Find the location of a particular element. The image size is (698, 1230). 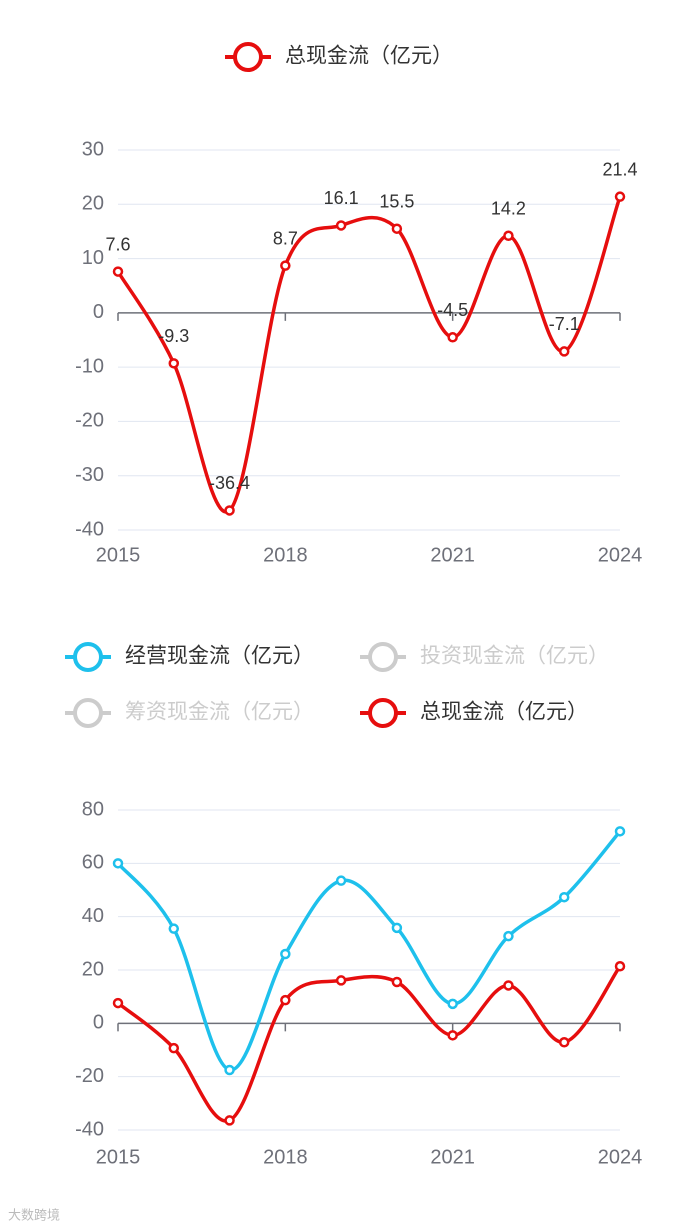

data-label: 8.7 is located at coordinates (285, 238).